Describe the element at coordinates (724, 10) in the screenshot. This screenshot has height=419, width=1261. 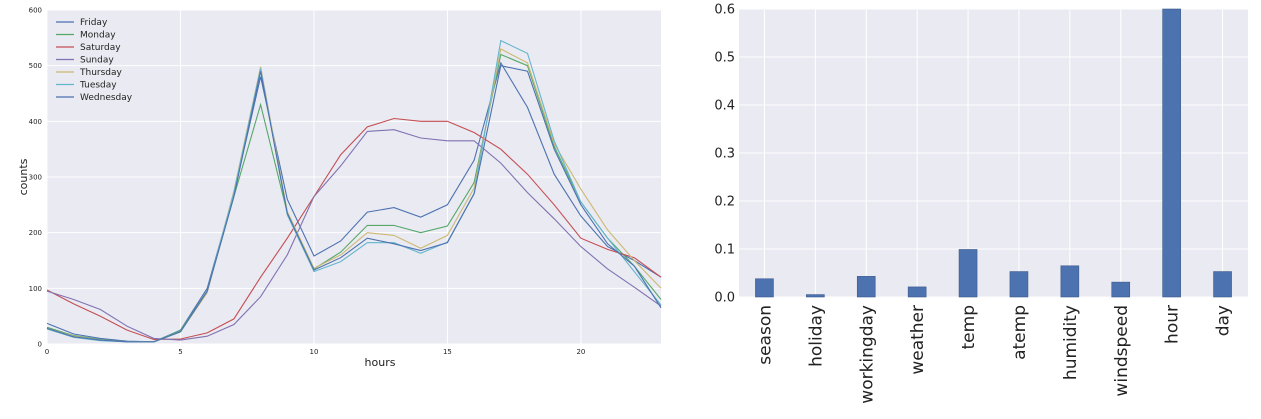
I see `bar-y-tick-label: 0.6` at that location.